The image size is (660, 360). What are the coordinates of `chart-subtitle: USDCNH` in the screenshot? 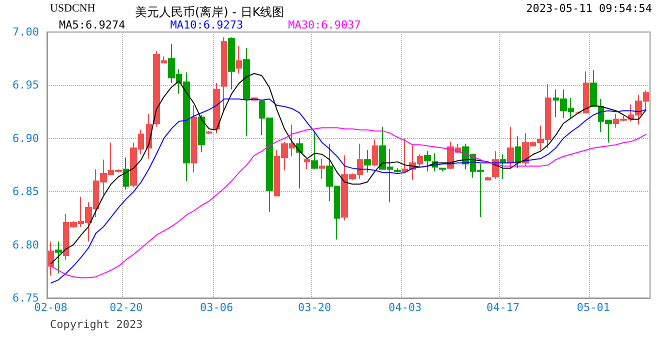 It's located at (73, 8).